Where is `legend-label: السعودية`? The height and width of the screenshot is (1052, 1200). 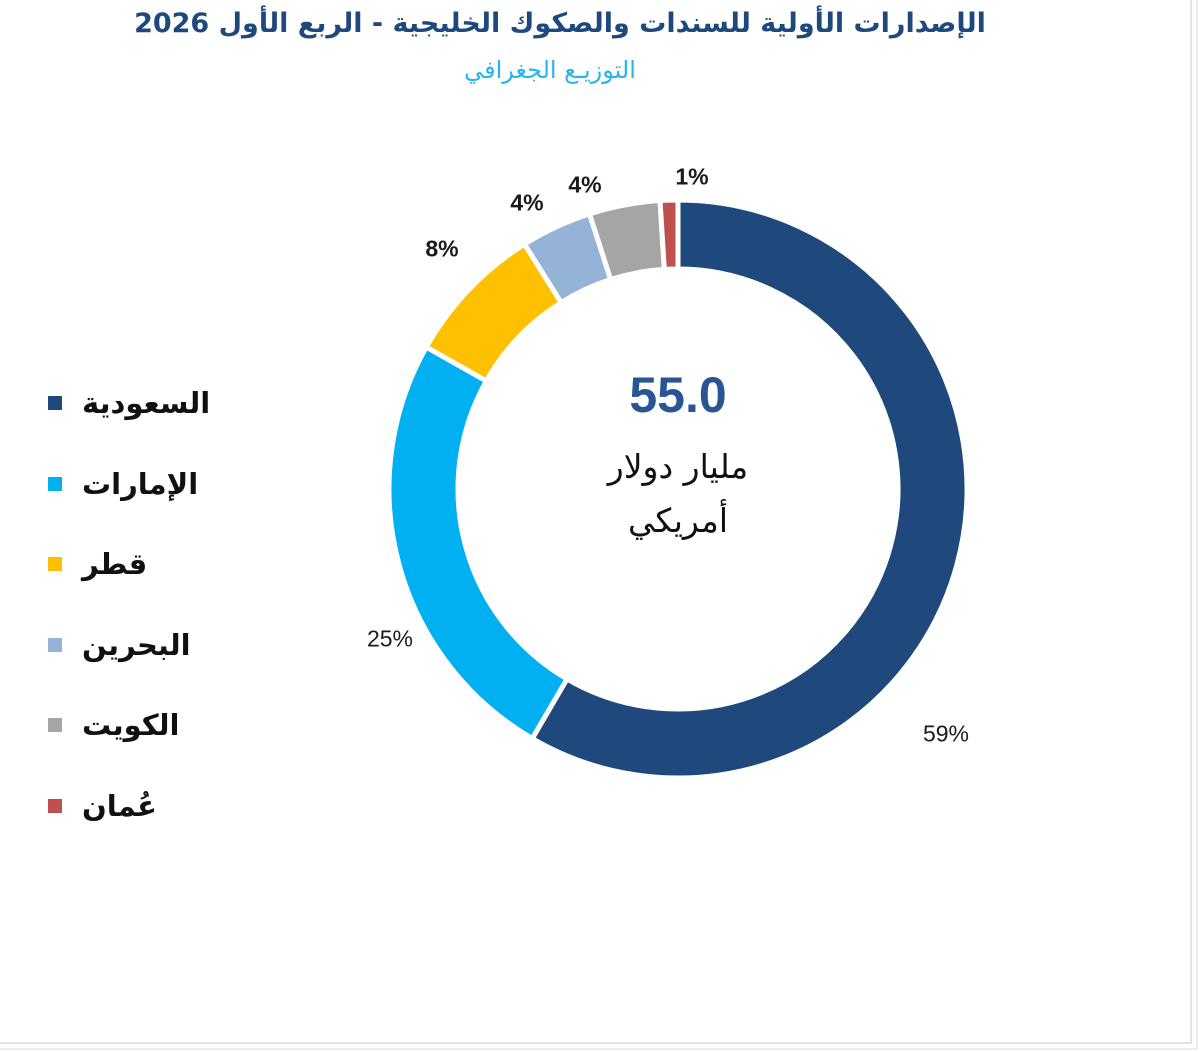 legend-label: السعودية is located at coordinates (146, 403).